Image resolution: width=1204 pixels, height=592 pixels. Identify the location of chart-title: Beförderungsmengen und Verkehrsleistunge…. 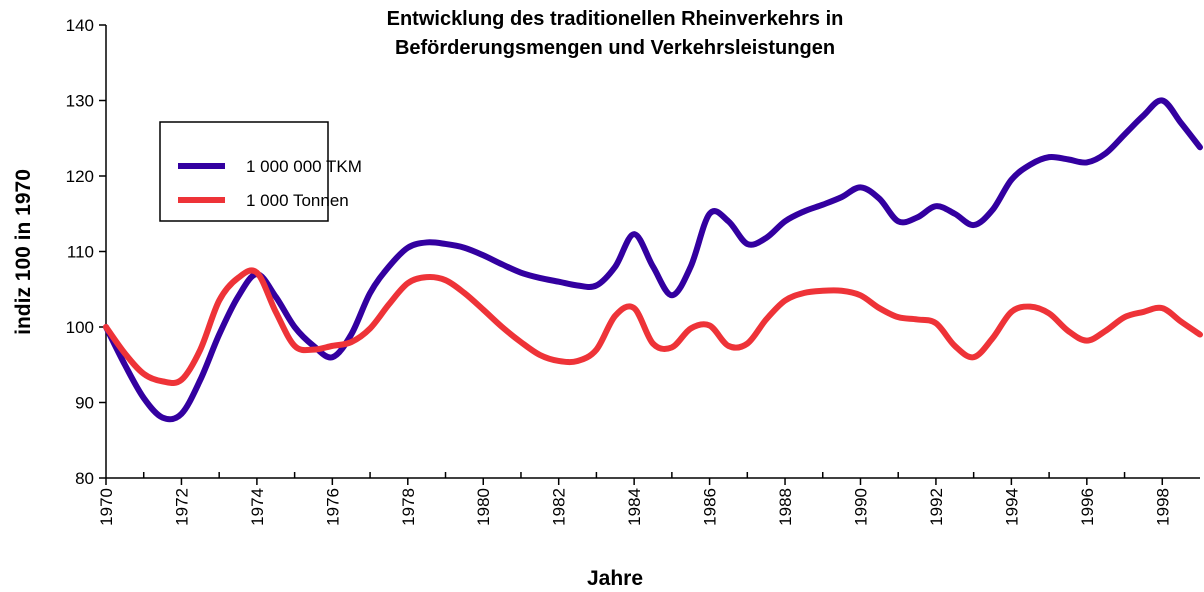
(615, 48).